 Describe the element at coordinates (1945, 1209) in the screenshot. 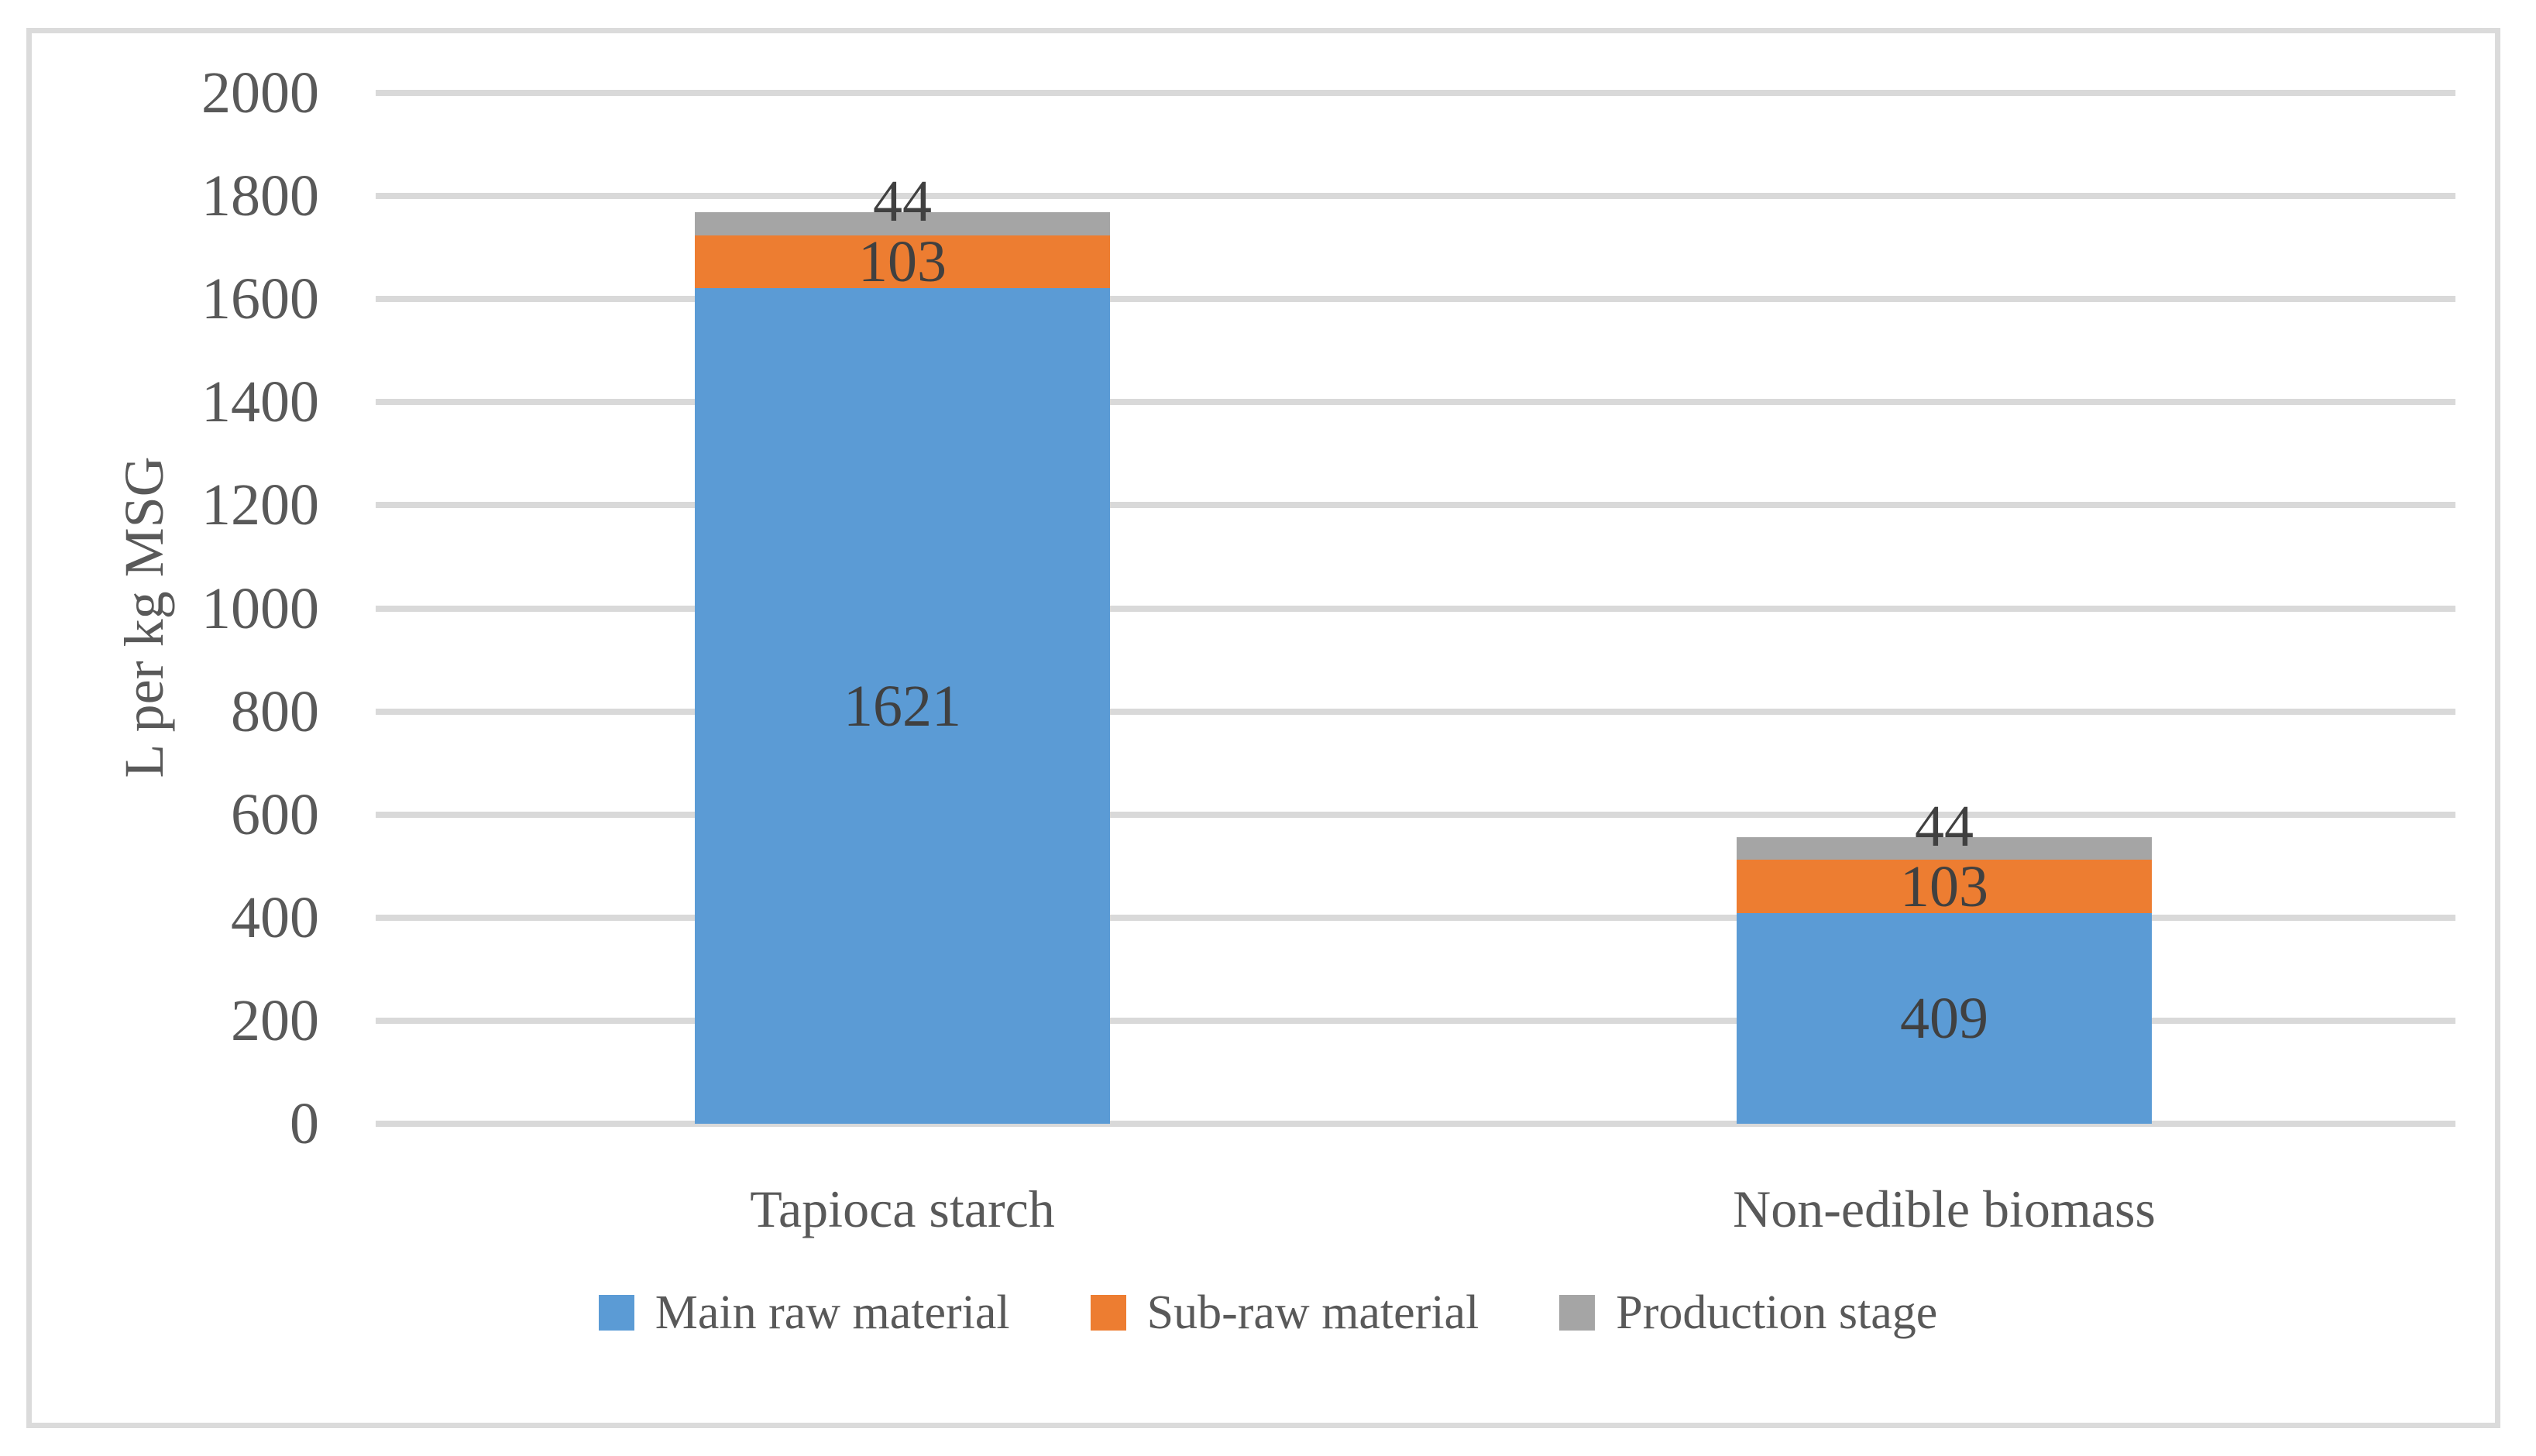

I see `category-label-2: Non-edible biomass` at that location.